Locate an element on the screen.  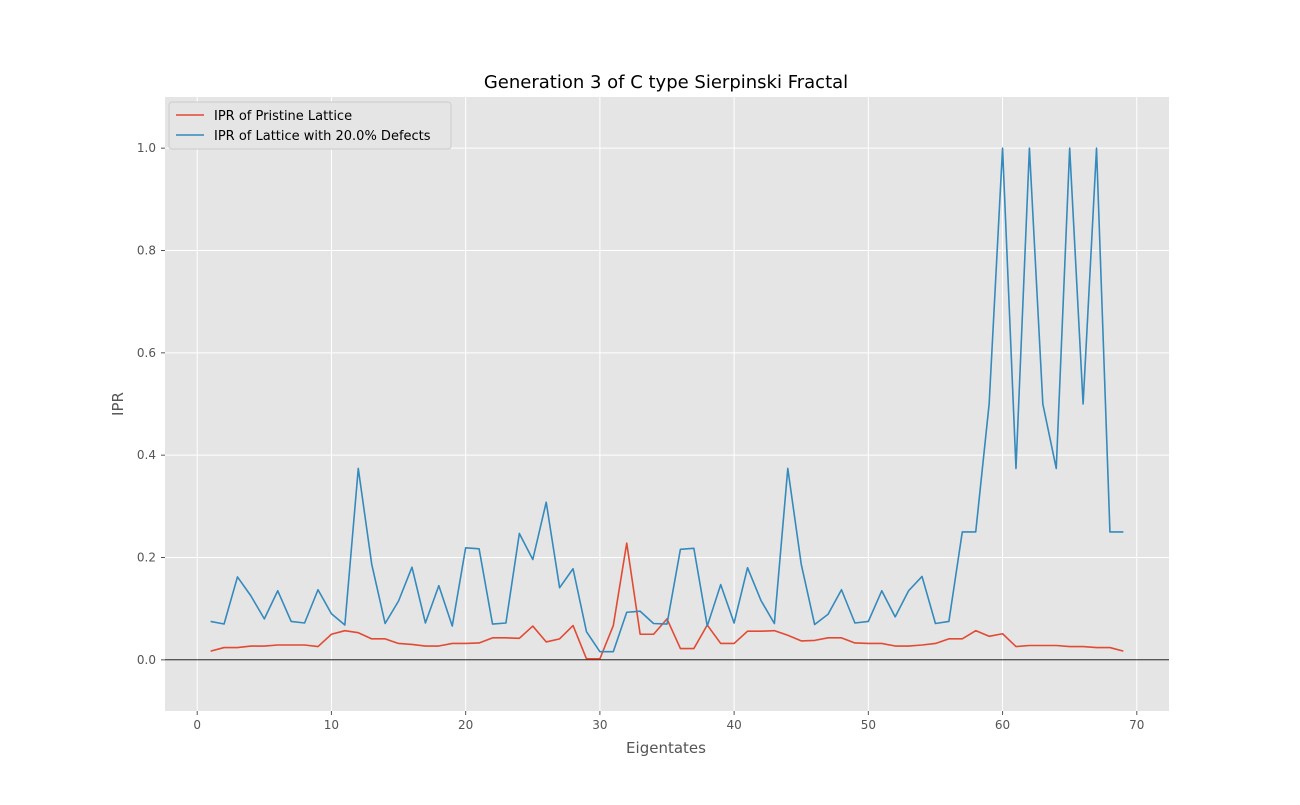
y-tick-label: 0.2 is located at coordinates (146, 558).